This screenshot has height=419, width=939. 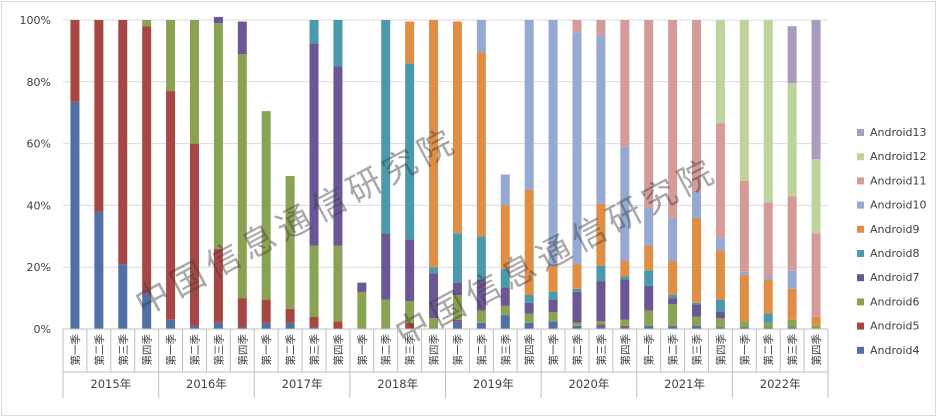 What do you see at coordinates (895, 350) in the screenshot?
I see `legend-label: Android4` at bounding box center [895, 350].